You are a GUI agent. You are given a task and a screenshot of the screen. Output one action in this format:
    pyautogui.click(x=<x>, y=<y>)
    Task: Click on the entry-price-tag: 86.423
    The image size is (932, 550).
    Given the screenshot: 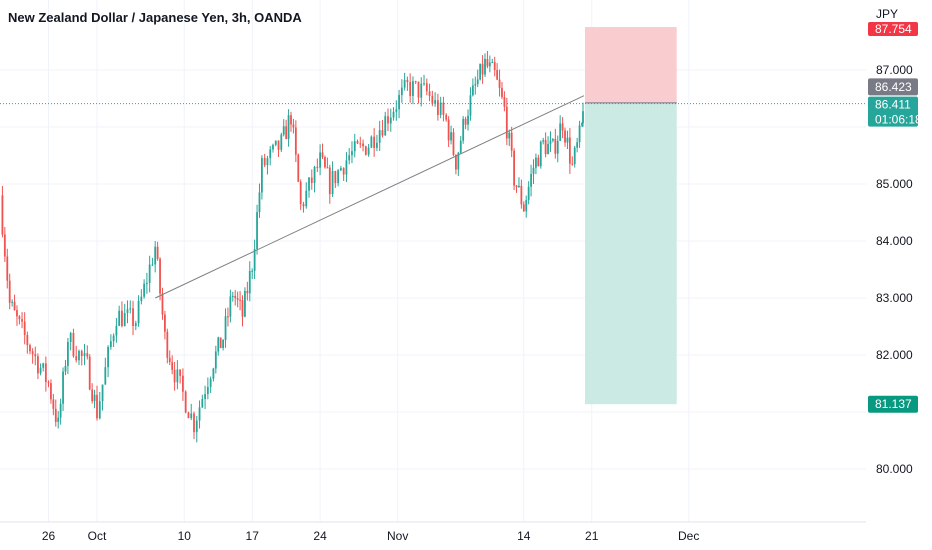 What is the action you would take?
    pyautogui.click(x=893, y=87)
    